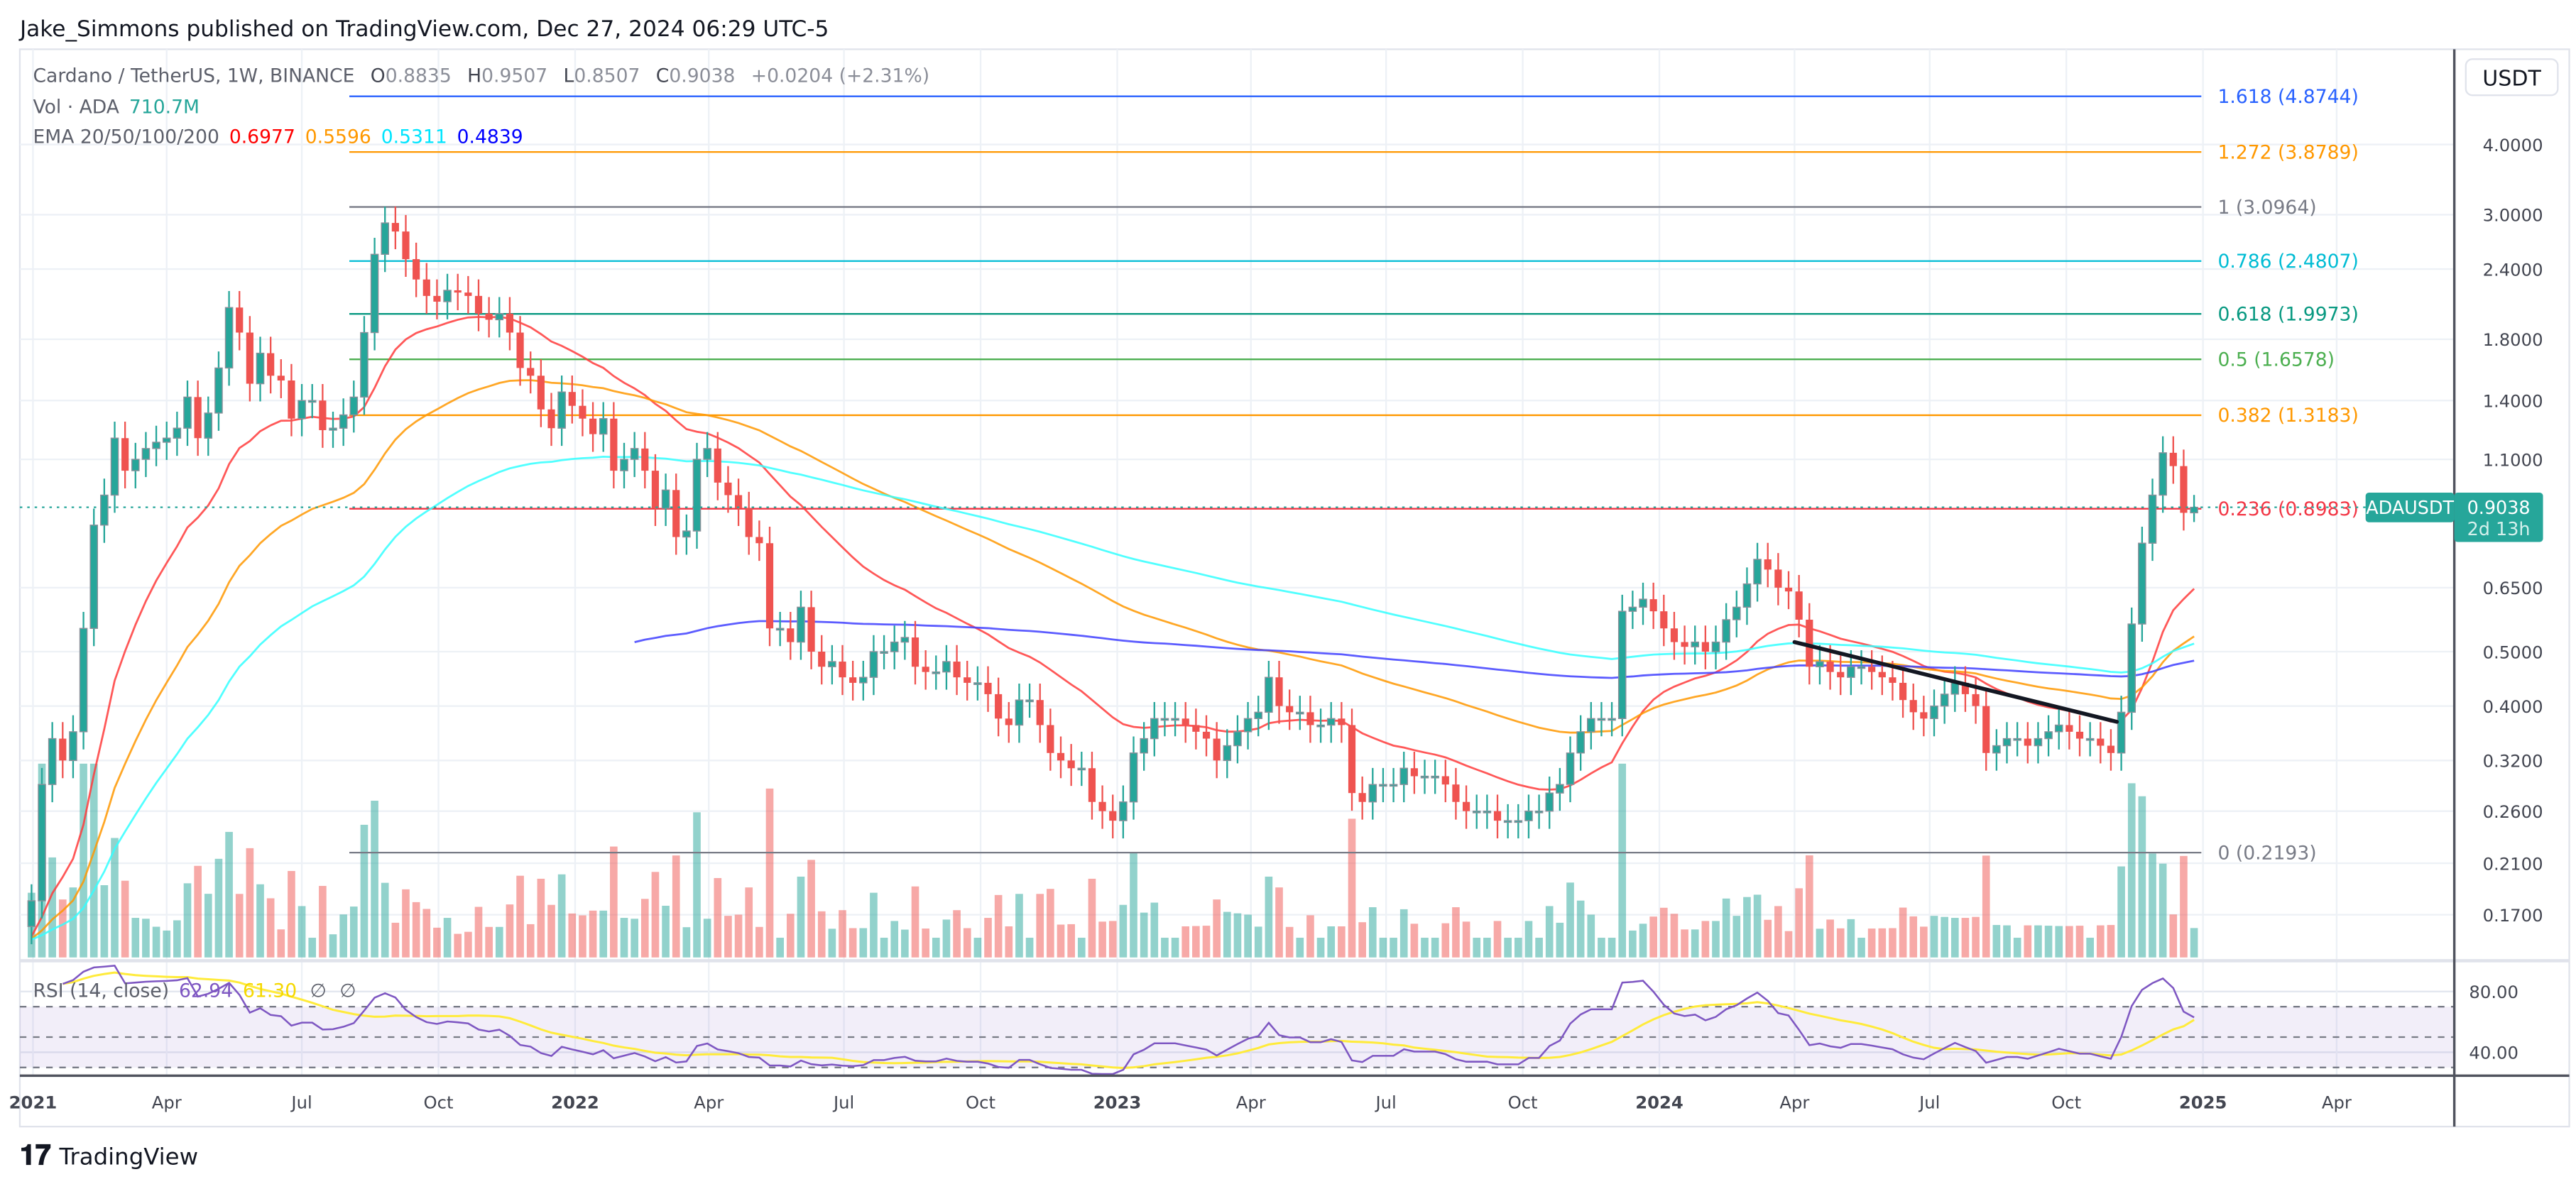  I want to click on tradingview-logo: 𝟏𝟕 TradingView, so click(109, 1155).